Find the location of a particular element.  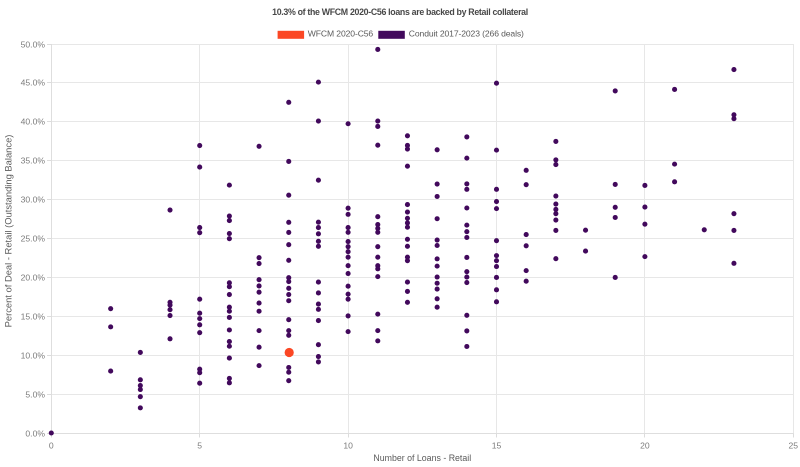

svg-text: 25 is located at coordinates (794, 446).